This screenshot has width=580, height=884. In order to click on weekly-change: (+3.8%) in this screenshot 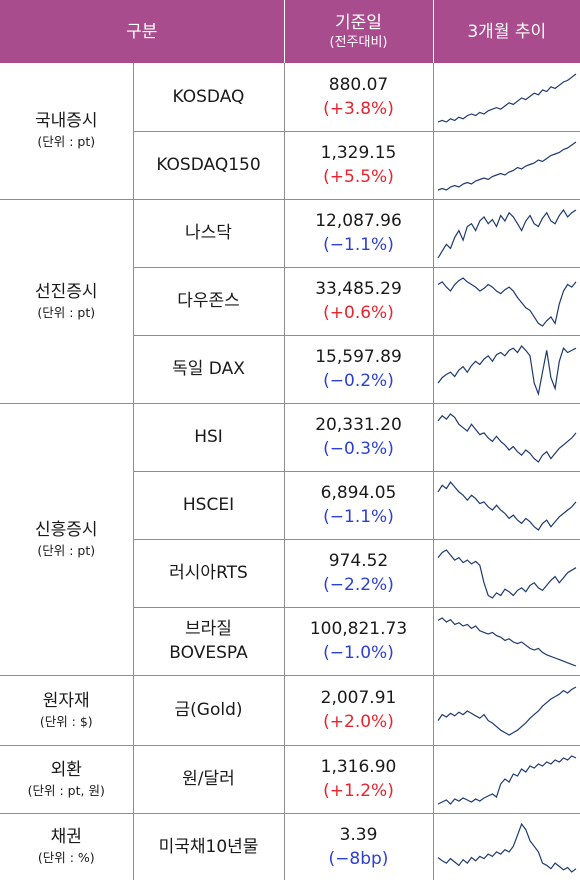, I will do `click(358, 108)`.